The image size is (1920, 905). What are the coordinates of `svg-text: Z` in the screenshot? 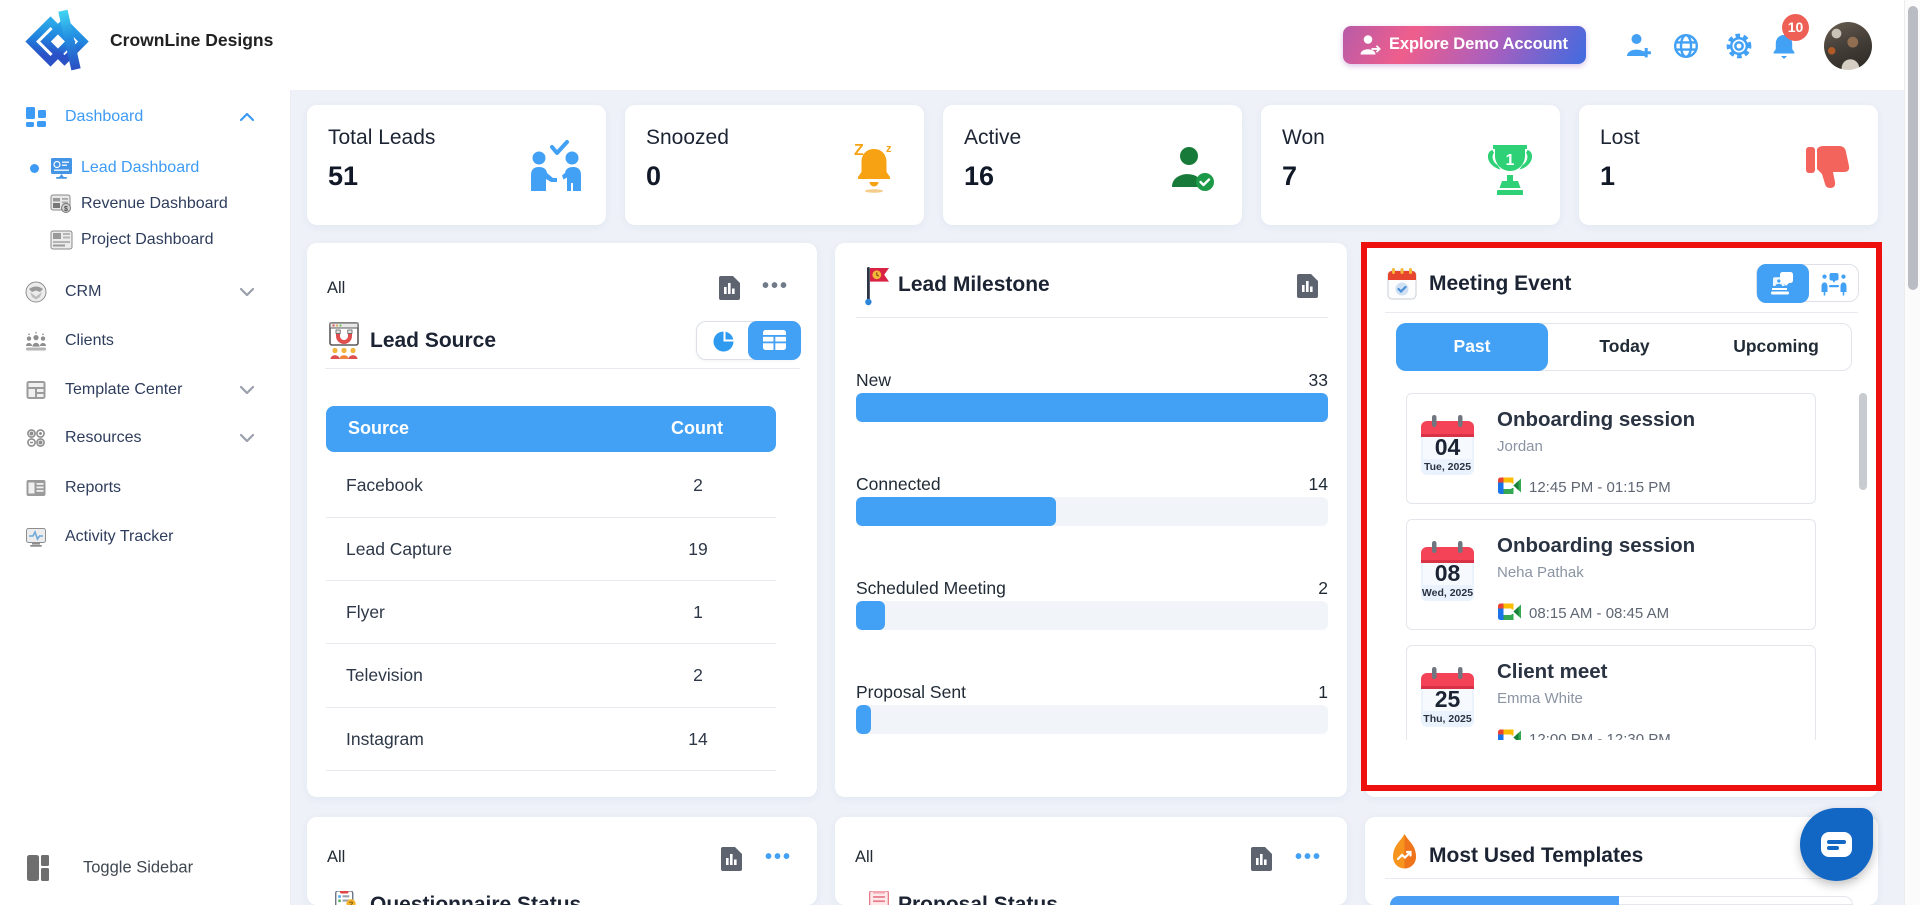 It's located at (859, 150).